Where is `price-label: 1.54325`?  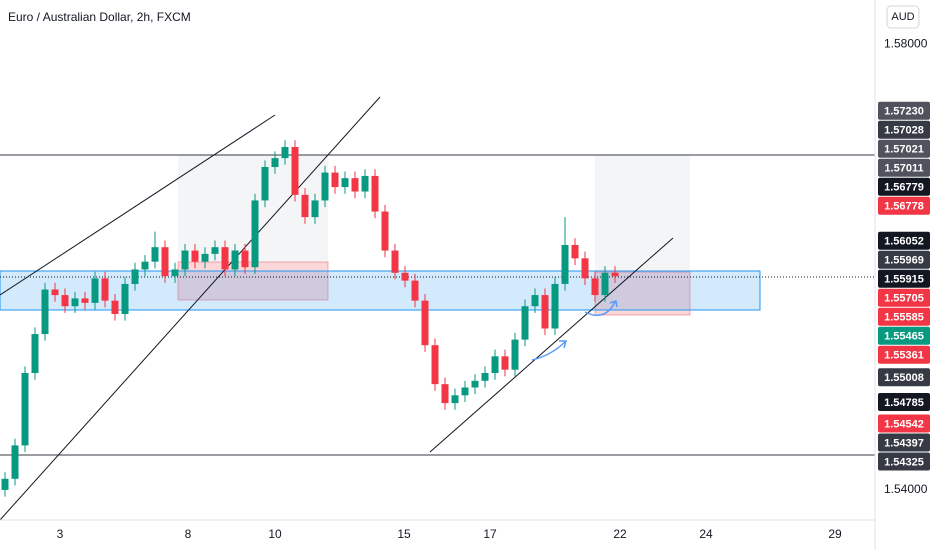 price-label: 1.54325 is located at coordinates (904, 462).